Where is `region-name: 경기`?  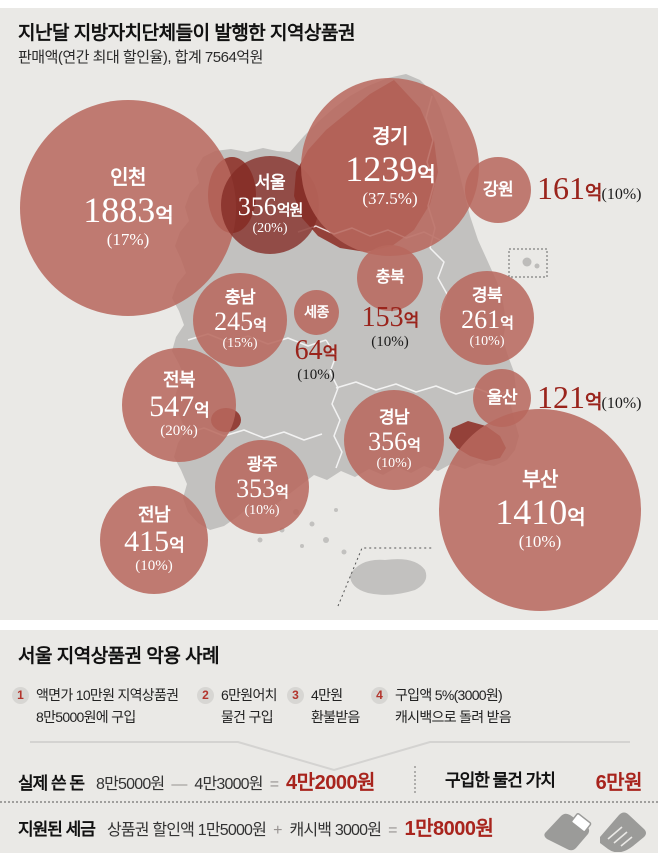 region-name: 경기 is located at coordinates (390, 137).